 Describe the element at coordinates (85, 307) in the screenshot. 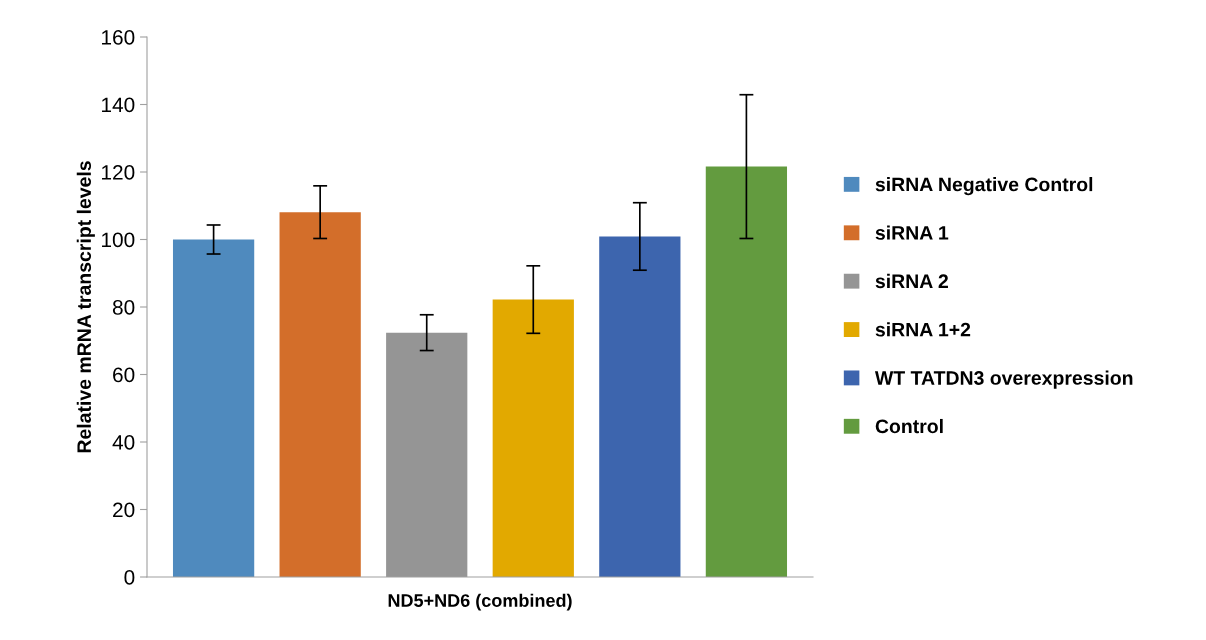

I see `y-axis-title: Relative mRNA transcript levels` at that location.